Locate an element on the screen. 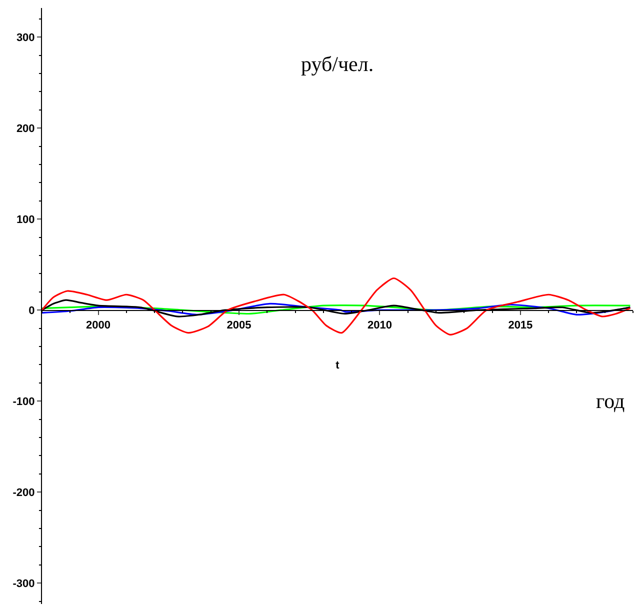 The image size is (635, 606). x-tick-label: 2010 is located at coordinates (379, 325).